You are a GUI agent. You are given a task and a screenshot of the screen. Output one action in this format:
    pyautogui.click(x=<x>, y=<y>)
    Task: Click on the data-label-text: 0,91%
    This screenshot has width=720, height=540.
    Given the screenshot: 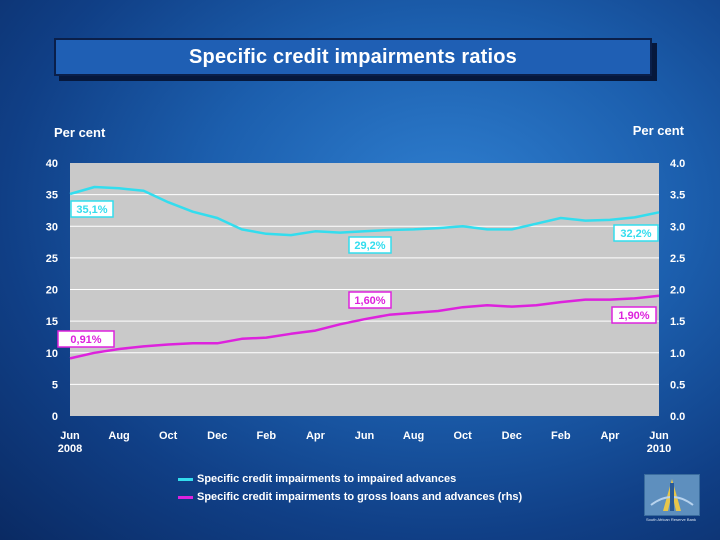 What is the action you would take?
    pyautogui.click(x=85, y=340)
    